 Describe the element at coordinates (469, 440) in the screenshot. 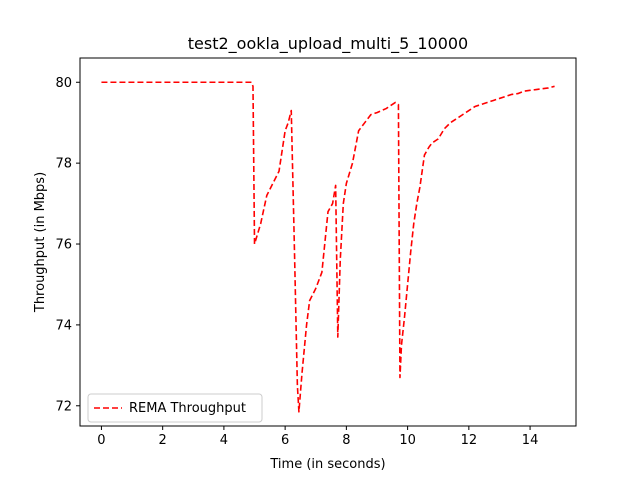

I see `x-tick-label: 12` at that location.